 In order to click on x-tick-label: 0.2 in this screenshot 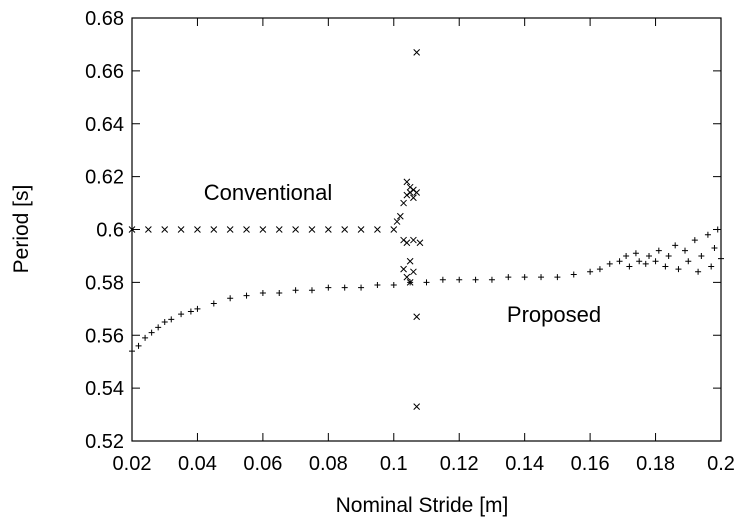, I will do `click(721, 464)`.